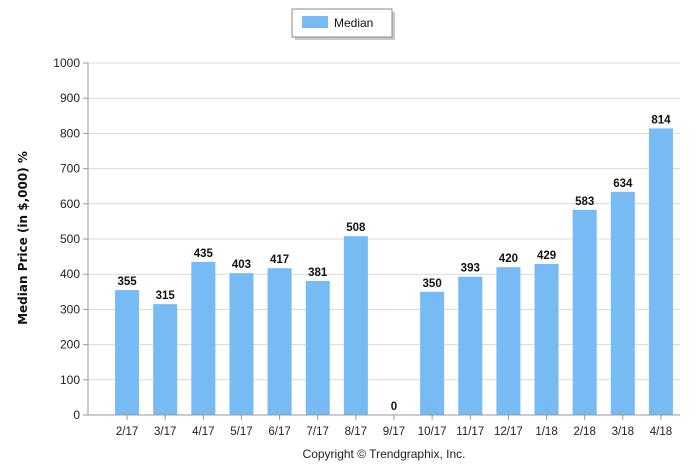 The image size is (699, 472). Describe the element at coordinates (70, 169) in the screenshot. I see `y-tick-label: 700` at that location.